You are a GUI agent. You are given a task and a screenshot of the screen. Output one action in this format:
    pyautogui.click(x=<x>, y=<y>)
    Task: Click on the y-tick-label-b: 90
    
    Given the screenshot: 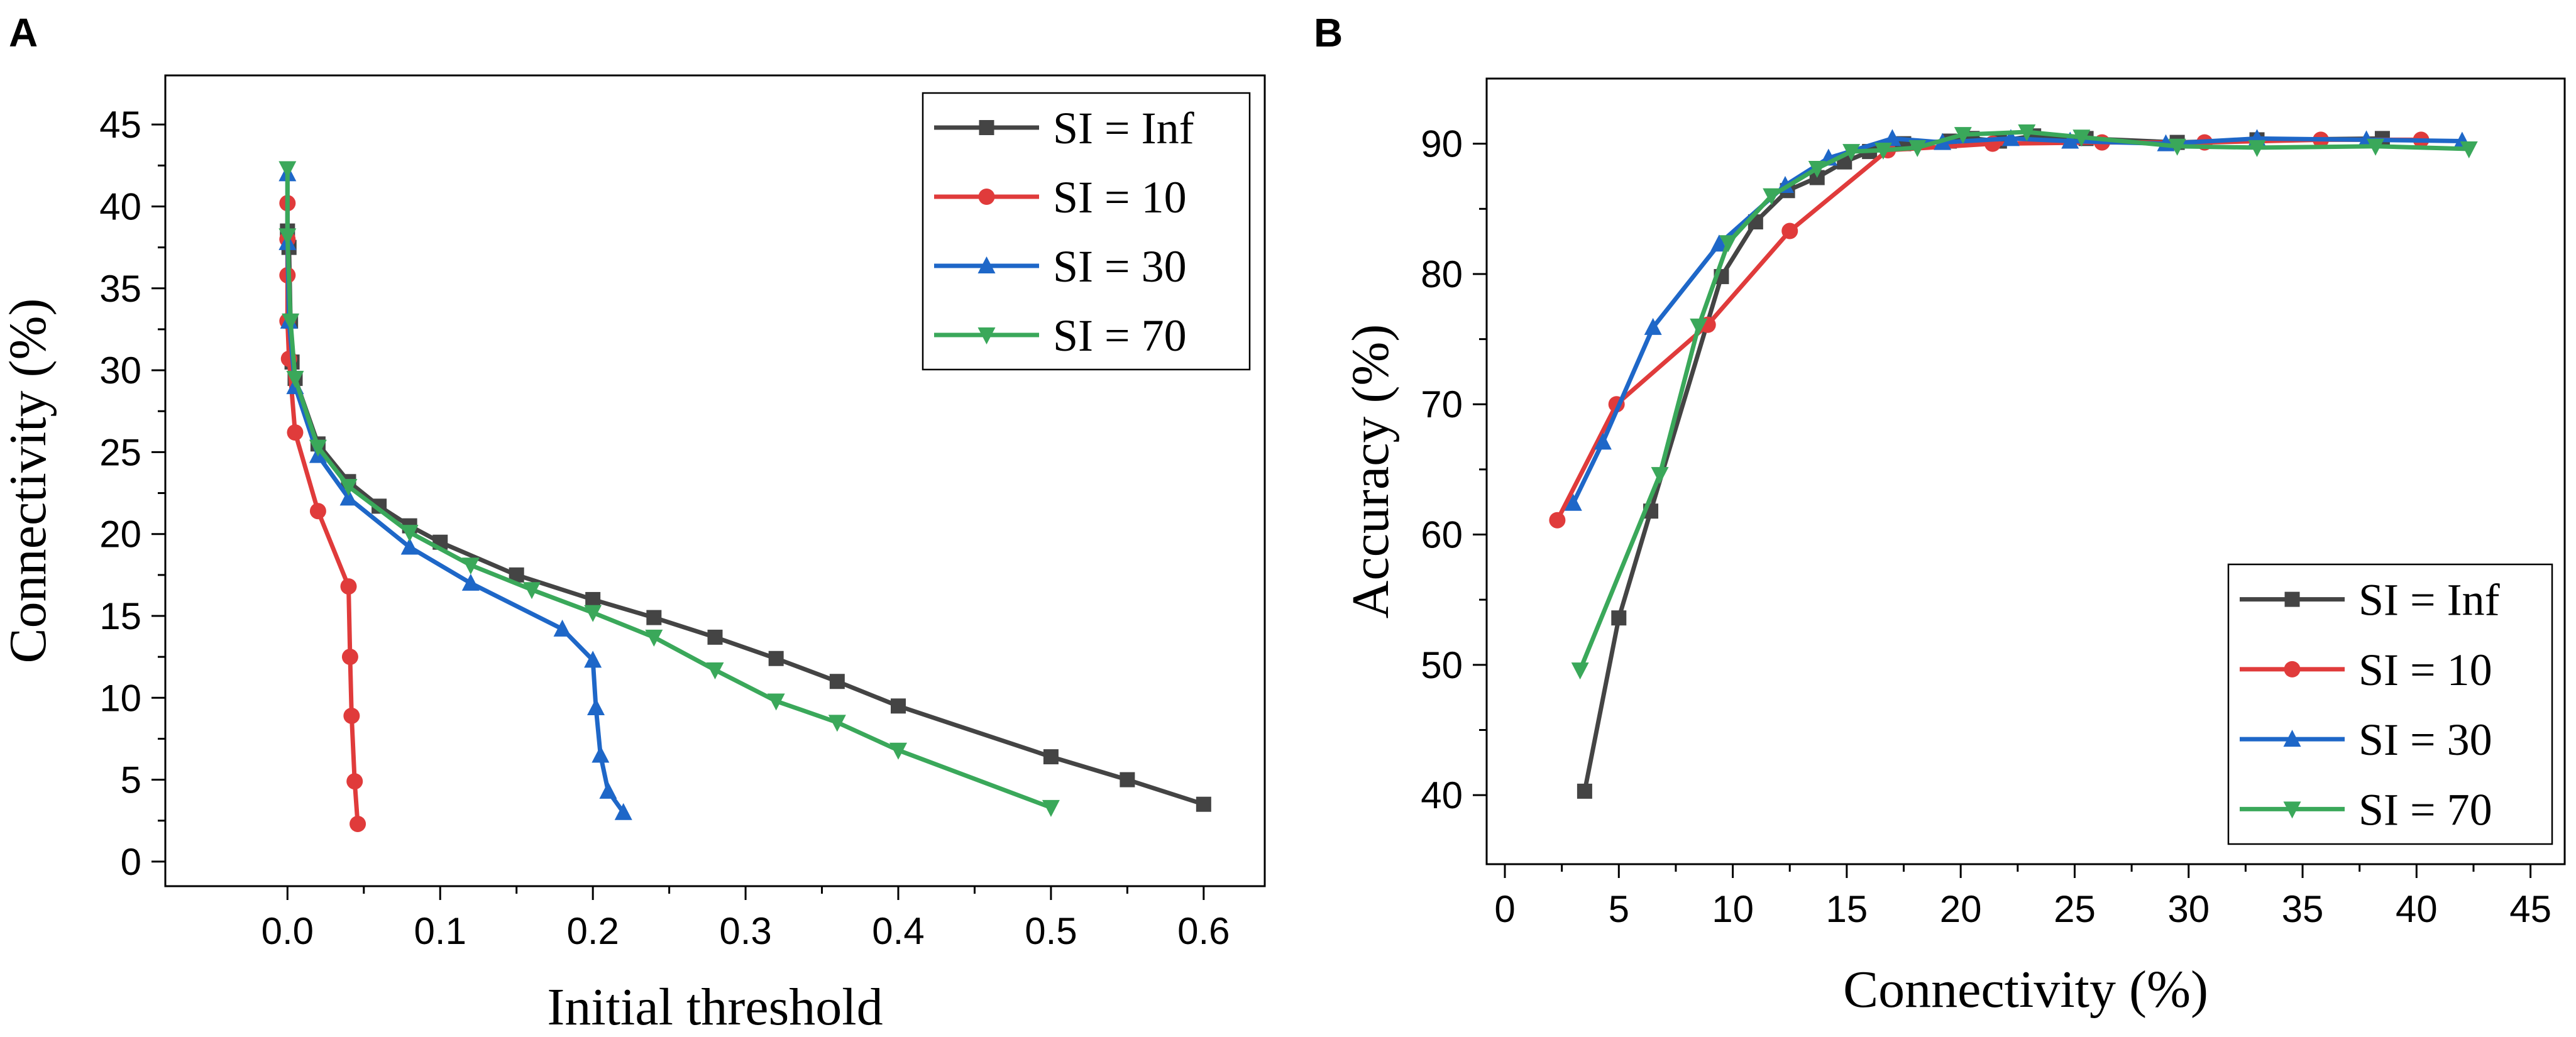 What is the action you would take?
    pyautogui.click(x=1442, y=144)
    